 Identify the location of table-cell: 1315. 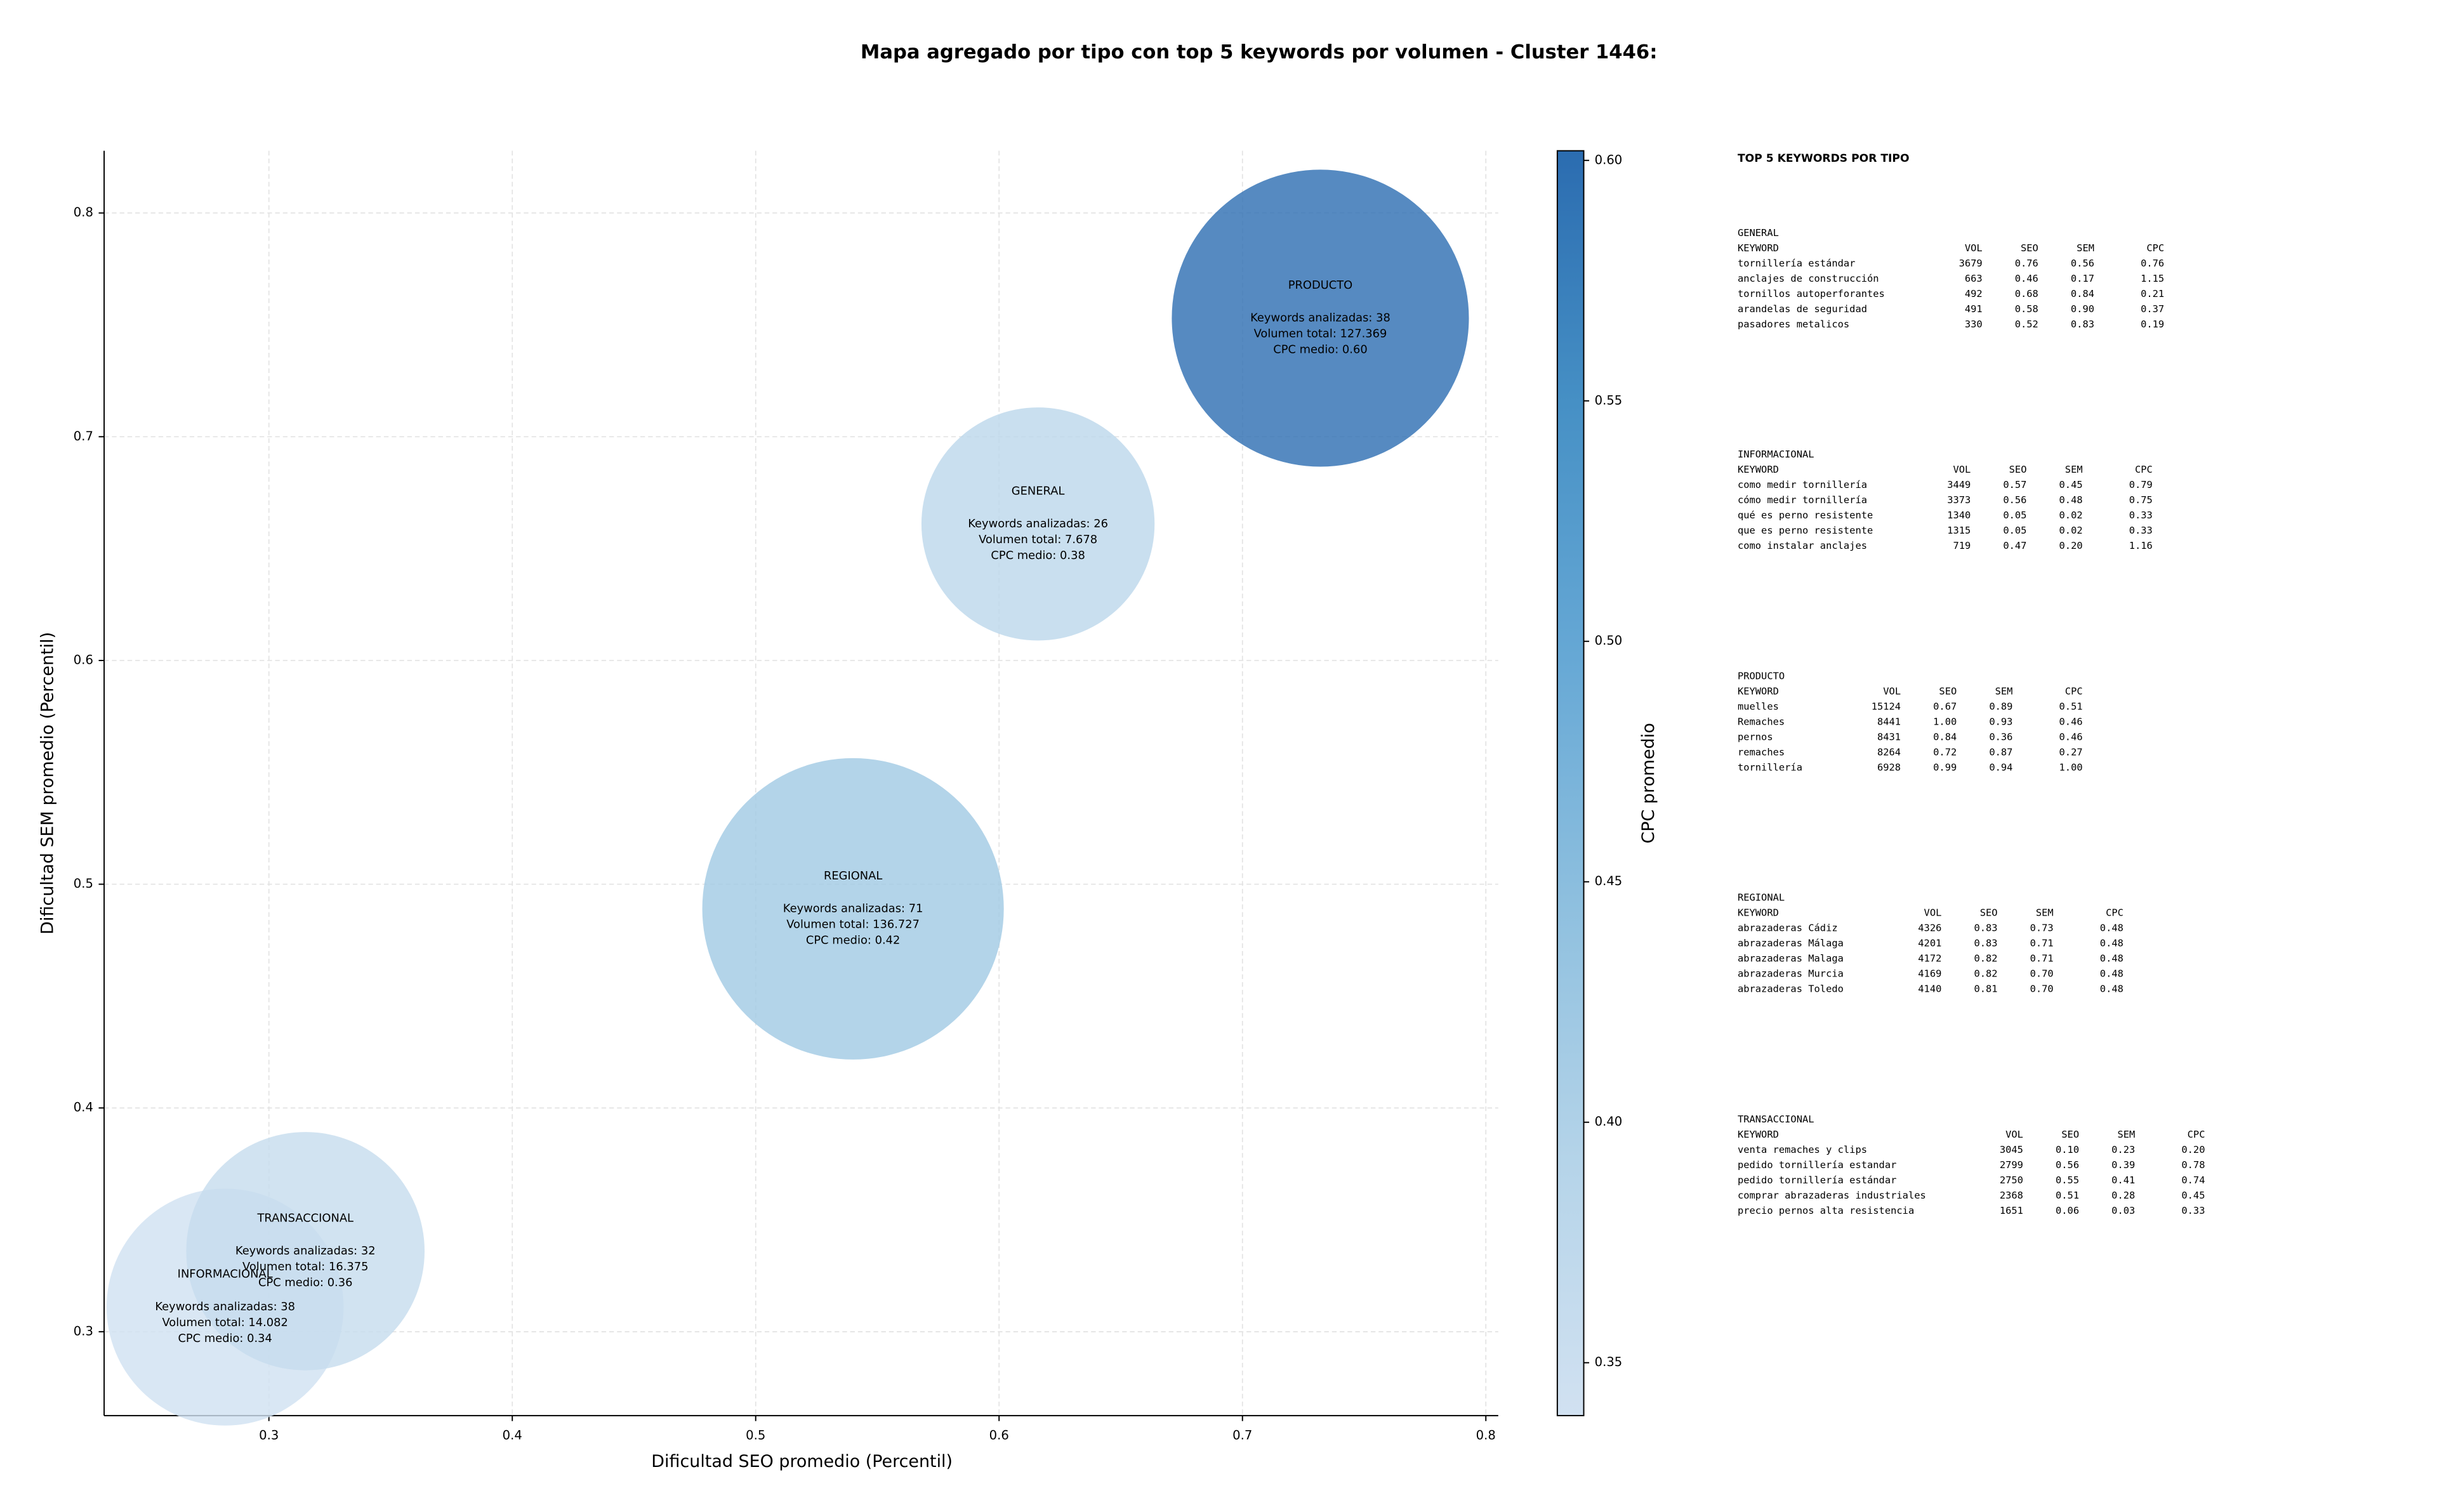
(1959, 531).